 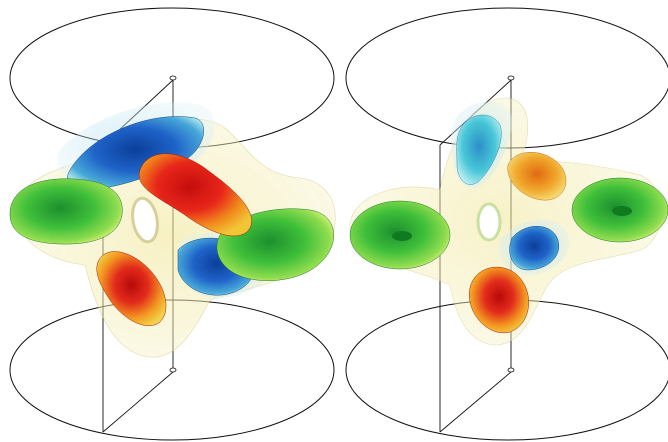 I want to click on right-top-marker, so click(x=511, y=78).